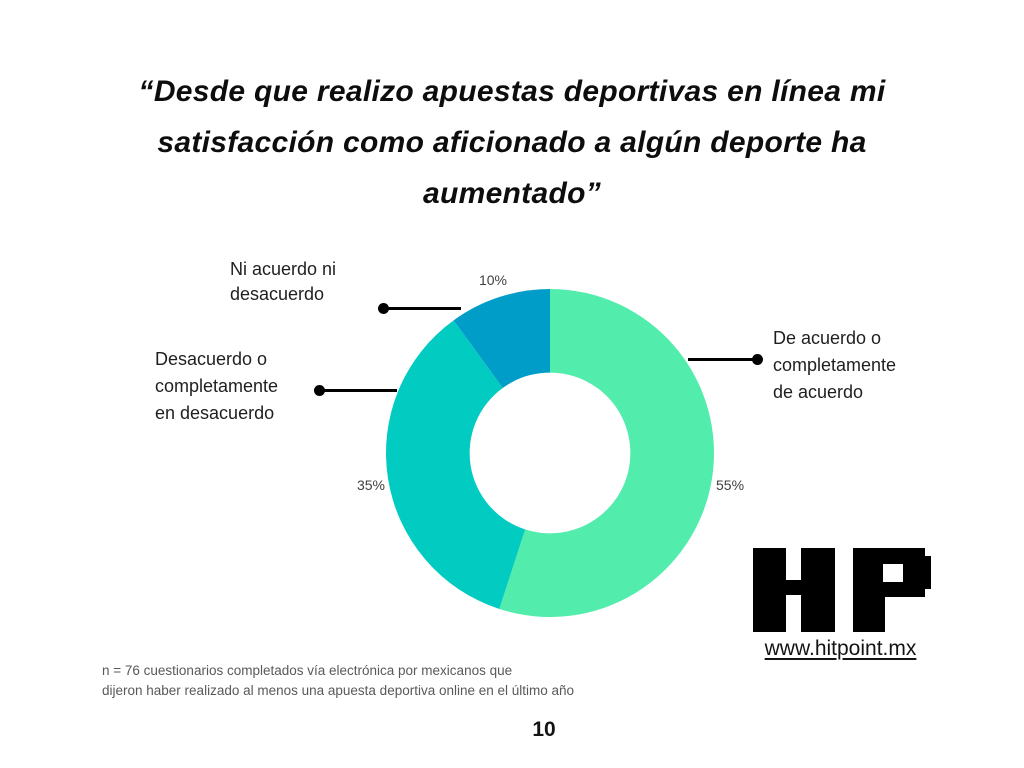  Describe the element at coordinates (493, 280) in the screenshot. I see `segment-value-label-neutral: 10%` at that location.